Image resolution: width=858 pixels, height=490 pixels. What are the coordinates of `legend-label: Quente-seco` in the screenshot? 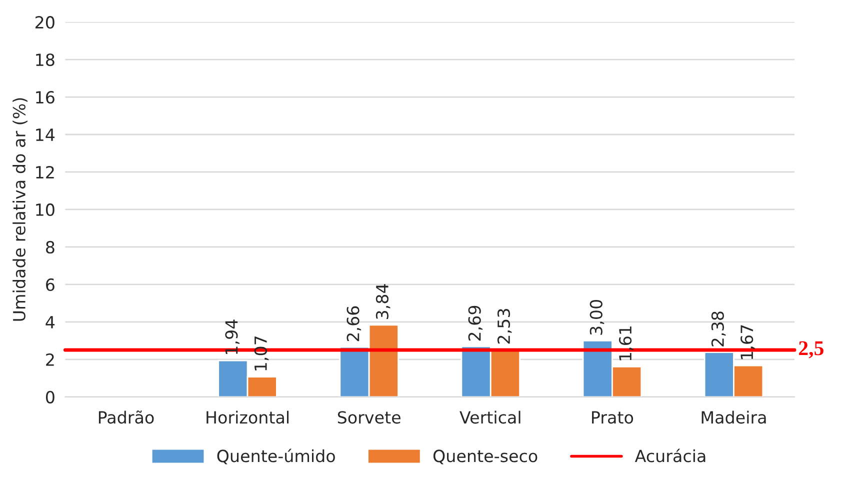 It's located at (485, 457).